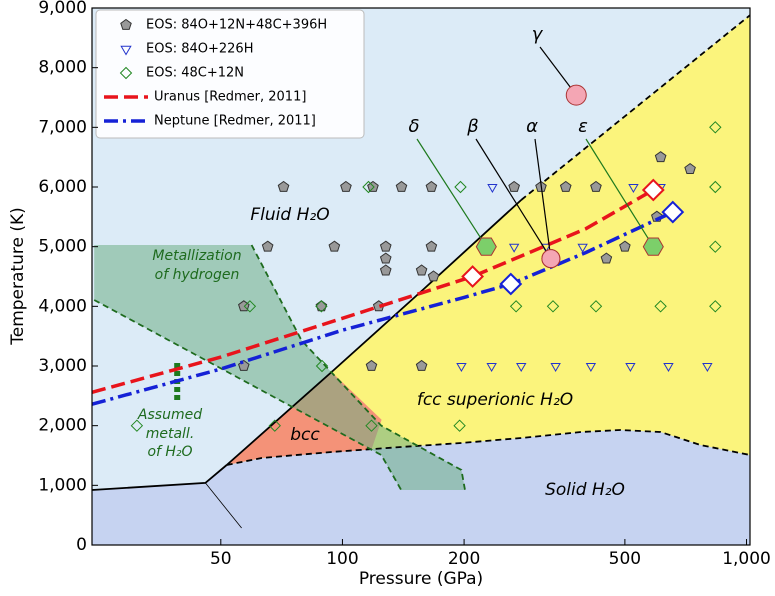 This screenshot has height=596, width=775. Describe the element at coordinates (625, 559) in the screenshot. I see `x-tick-label: 500` at that location.